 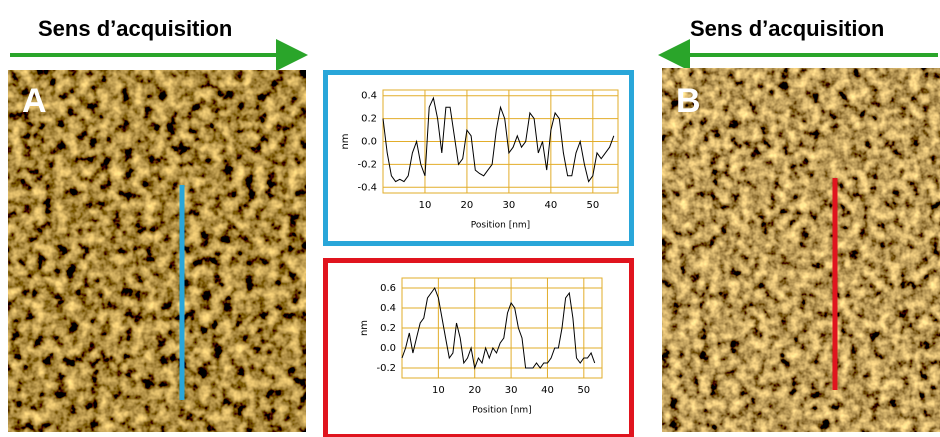 I want to click on panel-label: A, so click(x=34, y=101).